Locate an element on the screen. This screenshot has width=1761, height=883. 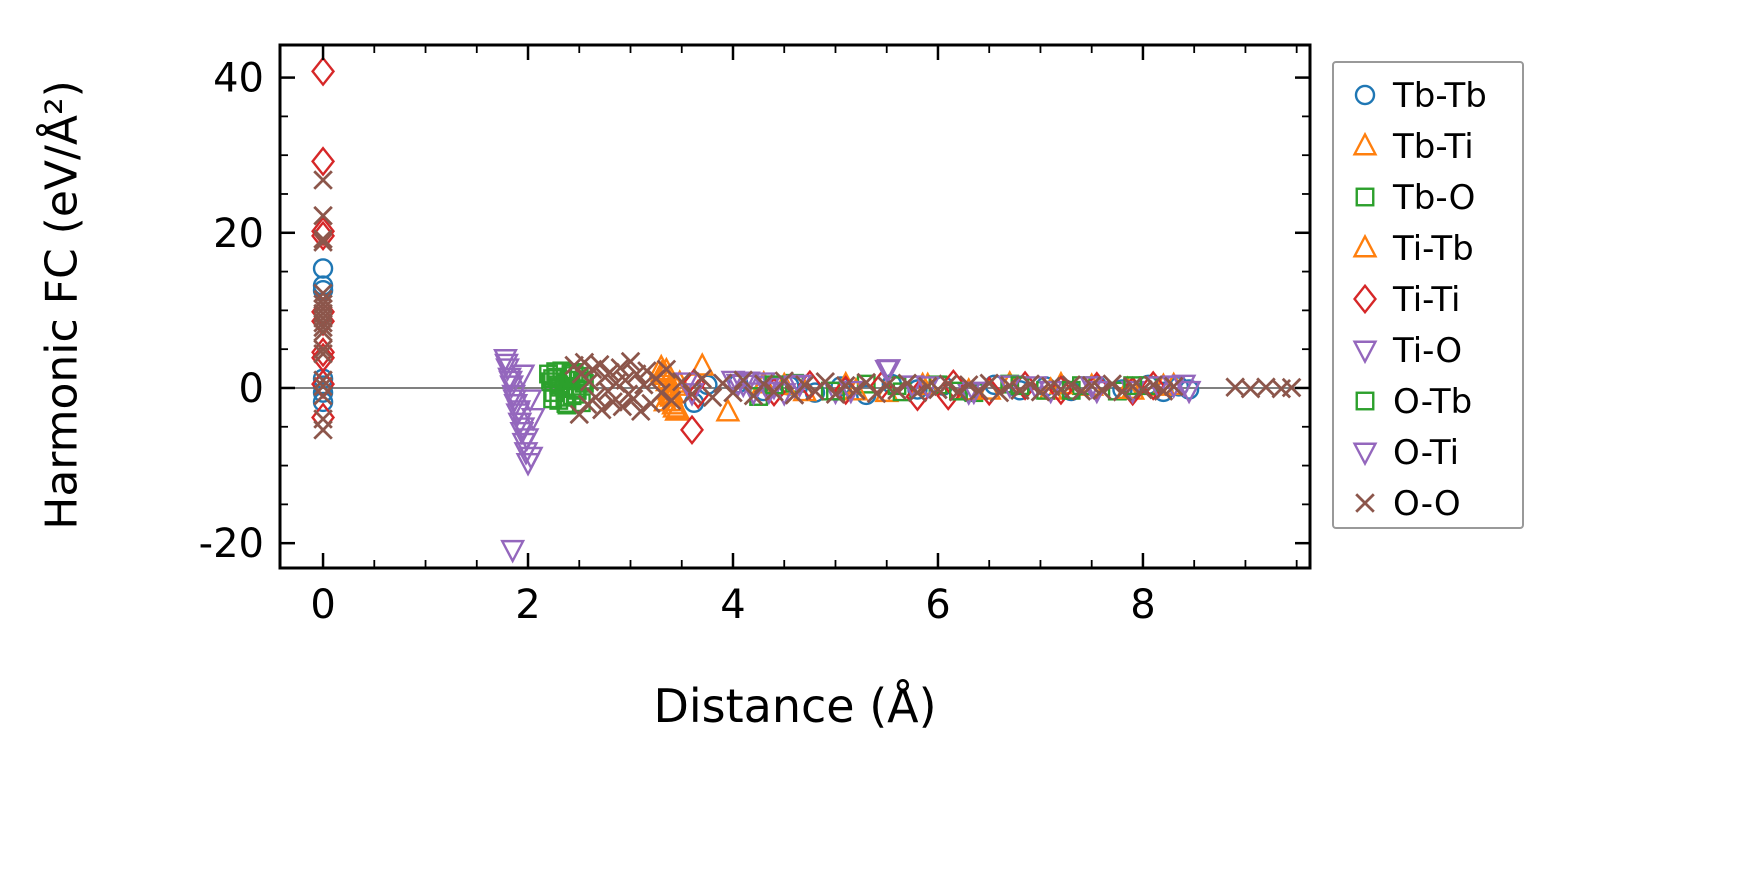
legend-entry-Tb-Ti: Tb-Ti is located at coordinates (1413, 147).